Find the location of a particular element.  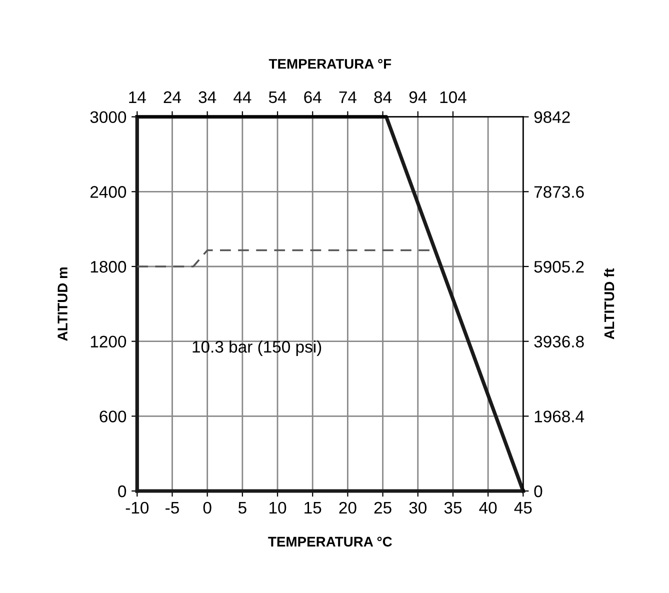

x2-tick-label: 84 is located at coordinates (383, 97).